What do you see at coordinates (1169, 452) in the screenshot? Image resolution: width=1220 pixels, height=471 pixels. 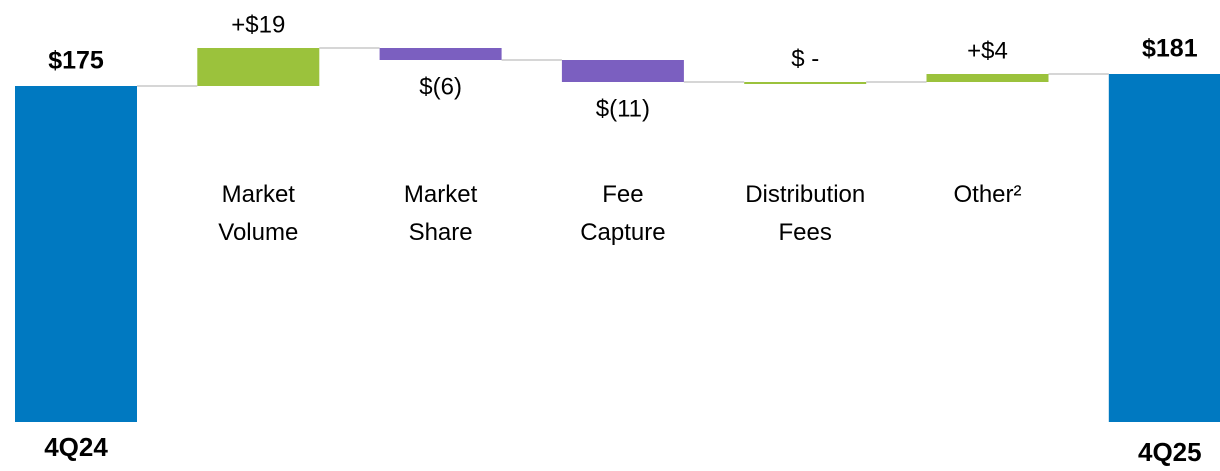 I see `category-label: 4Q25` at bounding box center [1169, 452].